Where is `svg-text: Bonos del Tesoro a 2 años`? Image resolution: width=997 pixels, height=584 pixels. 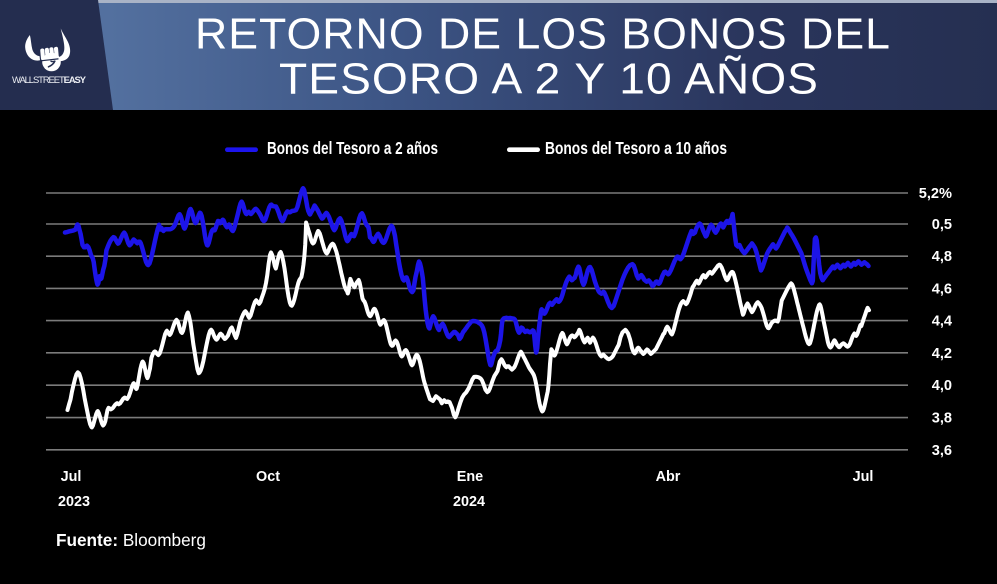 svg-text: Bonos del Tesoro a 2 años is located at coordinates (352, 148).